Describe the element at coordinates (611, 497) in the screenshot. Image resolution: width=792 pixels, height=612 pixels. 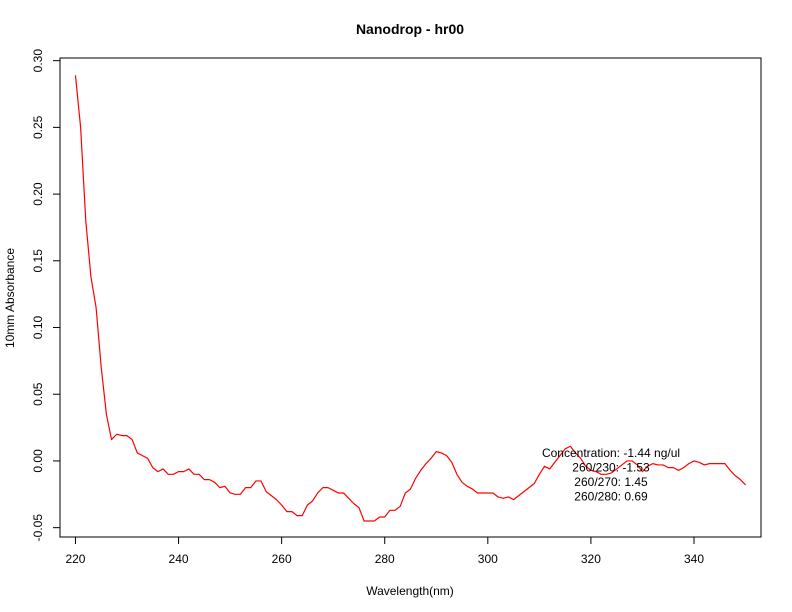
I see `annotation-line: 260/280: 0.69` at that location.